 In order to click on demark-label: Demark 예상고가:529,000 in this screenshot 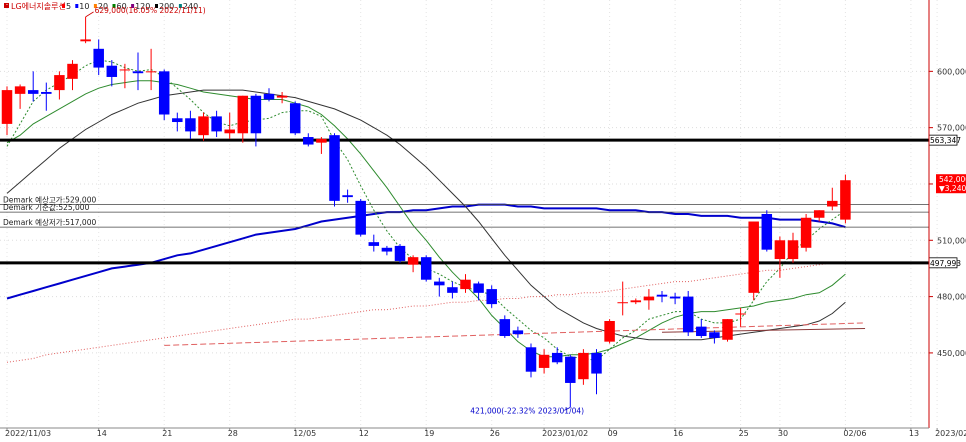, I will do `click(49, 200)`.